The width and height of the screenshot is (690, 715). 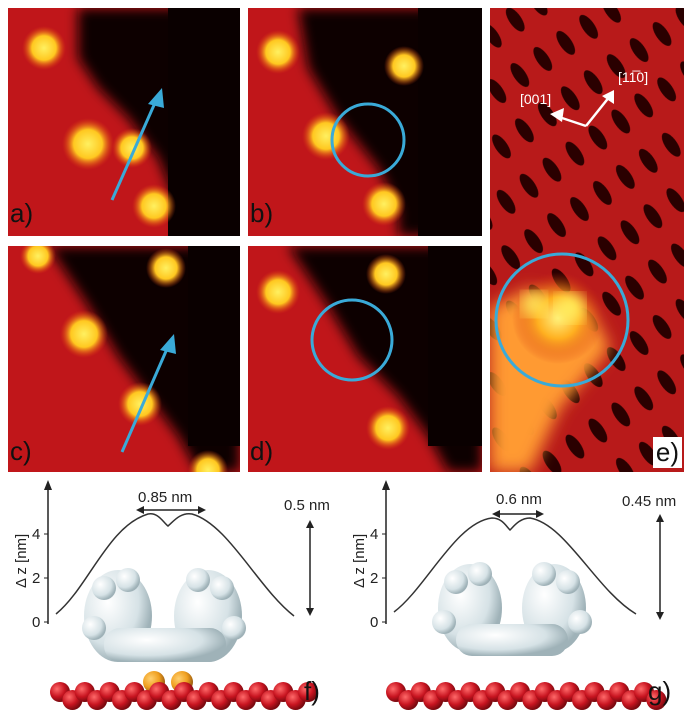 What do you see at coordinates (667, 452) in the screenshot?
I see `panel-label-e: e)` at bounding box center [667, 452].